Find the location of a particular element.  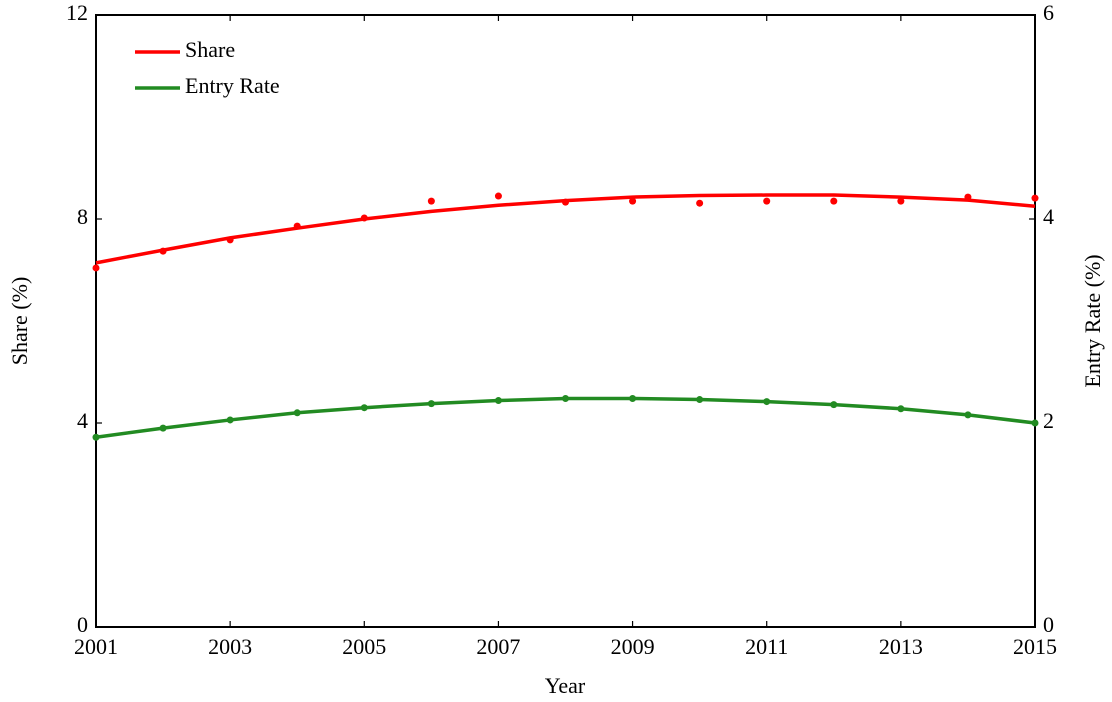

legend-label: Share is located at coordinates (210, 49).